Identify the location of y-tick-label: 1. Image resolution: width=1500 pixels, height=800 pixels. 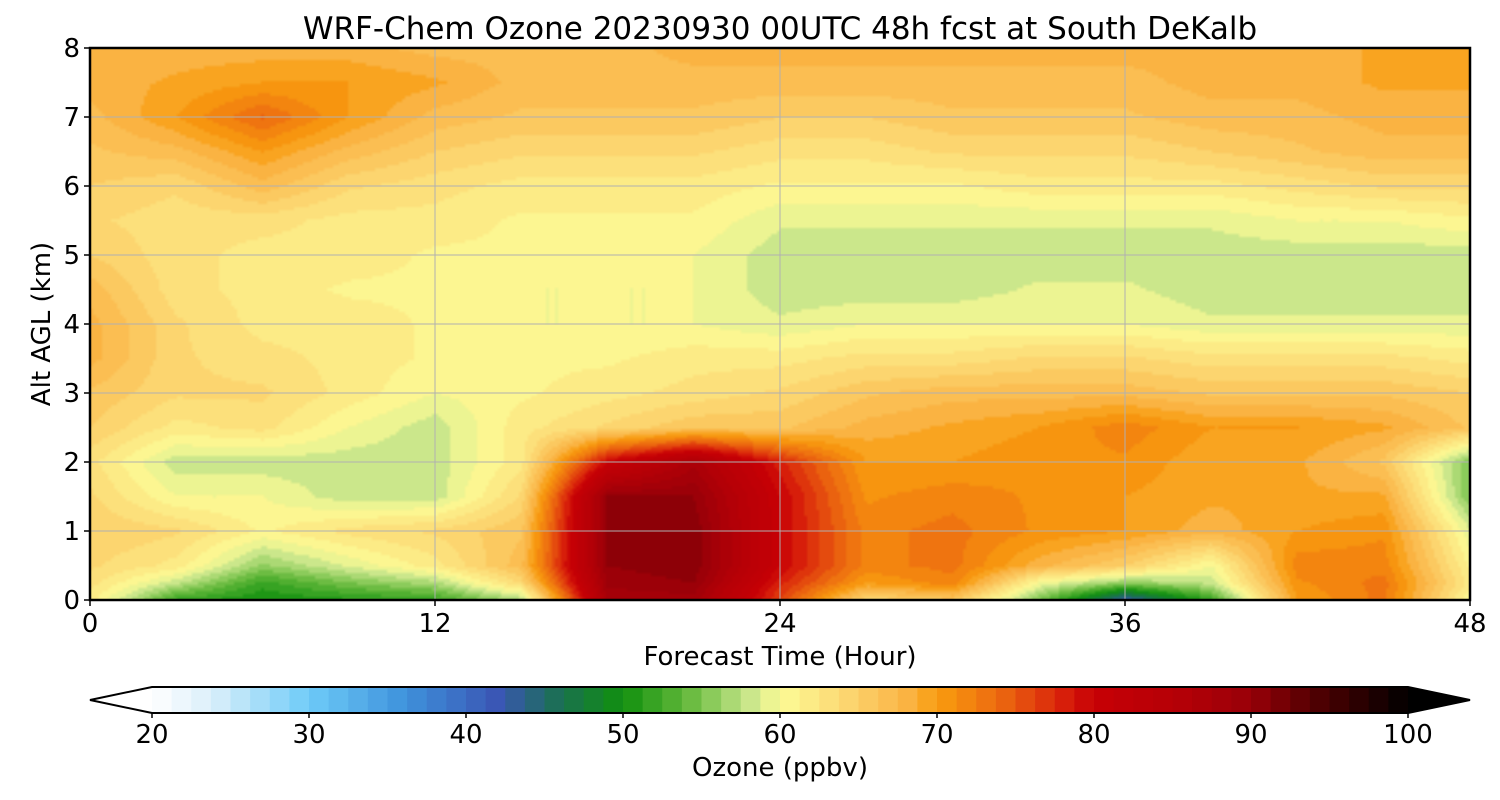
(71, 532).